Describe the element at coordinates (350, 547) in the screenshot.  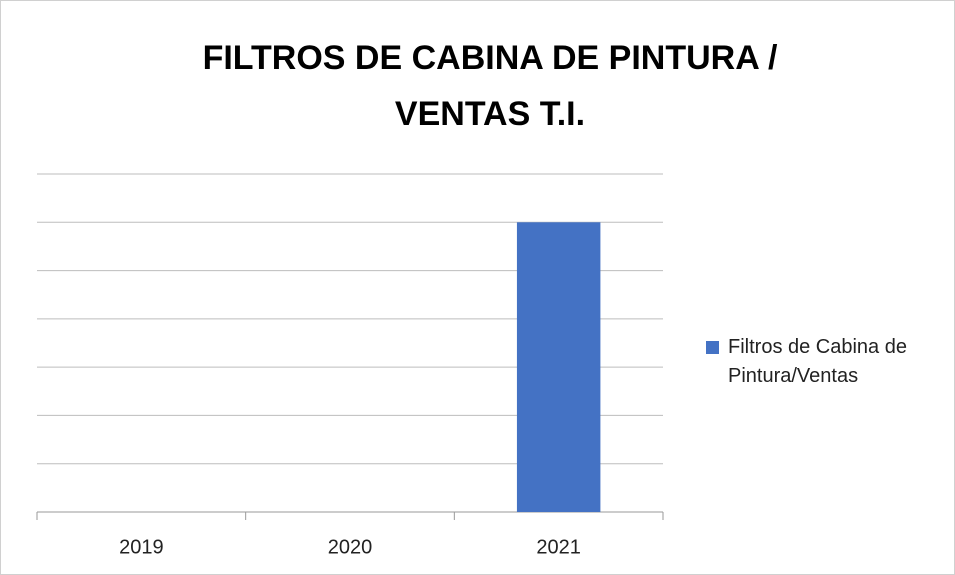
I see `x-tick-label: 2020` at that location.